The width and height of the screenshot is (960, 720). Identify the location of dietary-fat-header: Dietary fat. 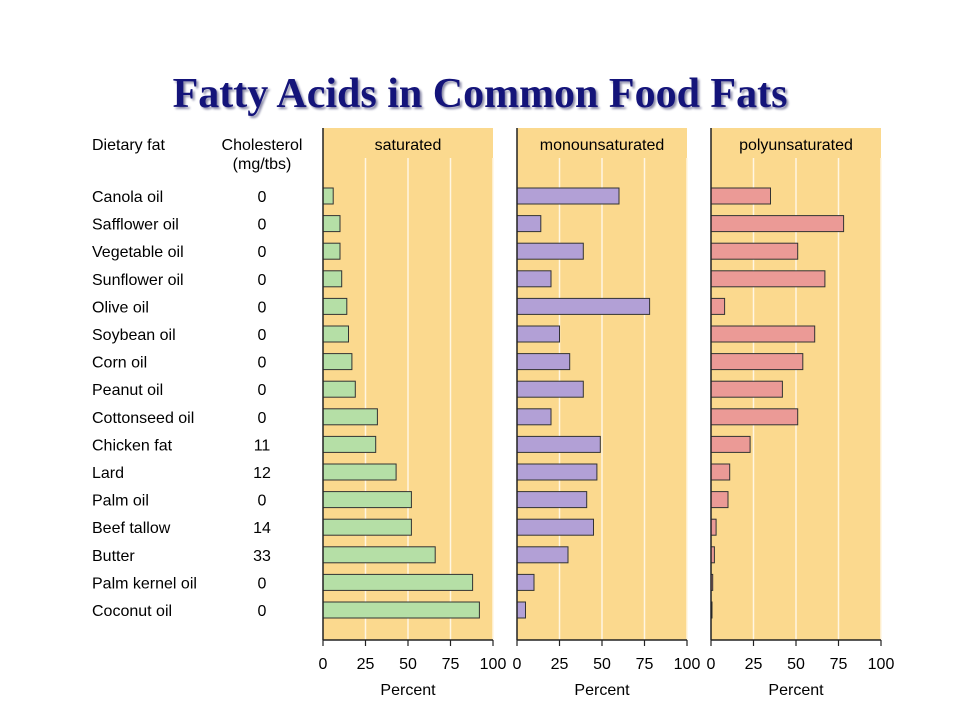
(128, 145).